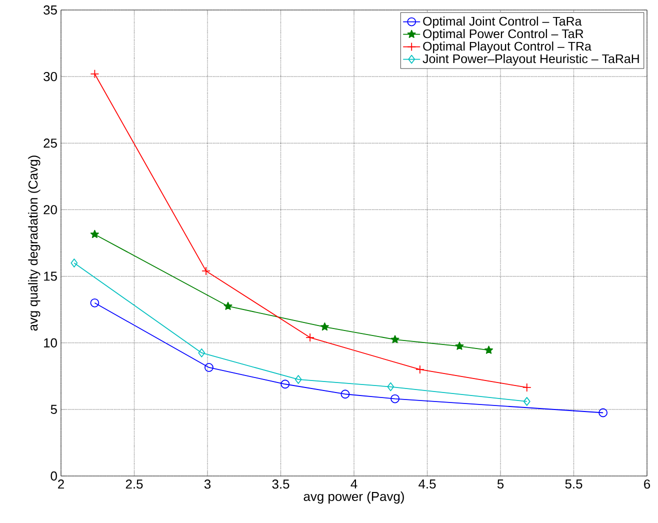  What do you see at coordinates (502, 22) in the screenshot?
I see `legend-label: Optimal Joint Control – TaRa` at bounding box center [502, 22].